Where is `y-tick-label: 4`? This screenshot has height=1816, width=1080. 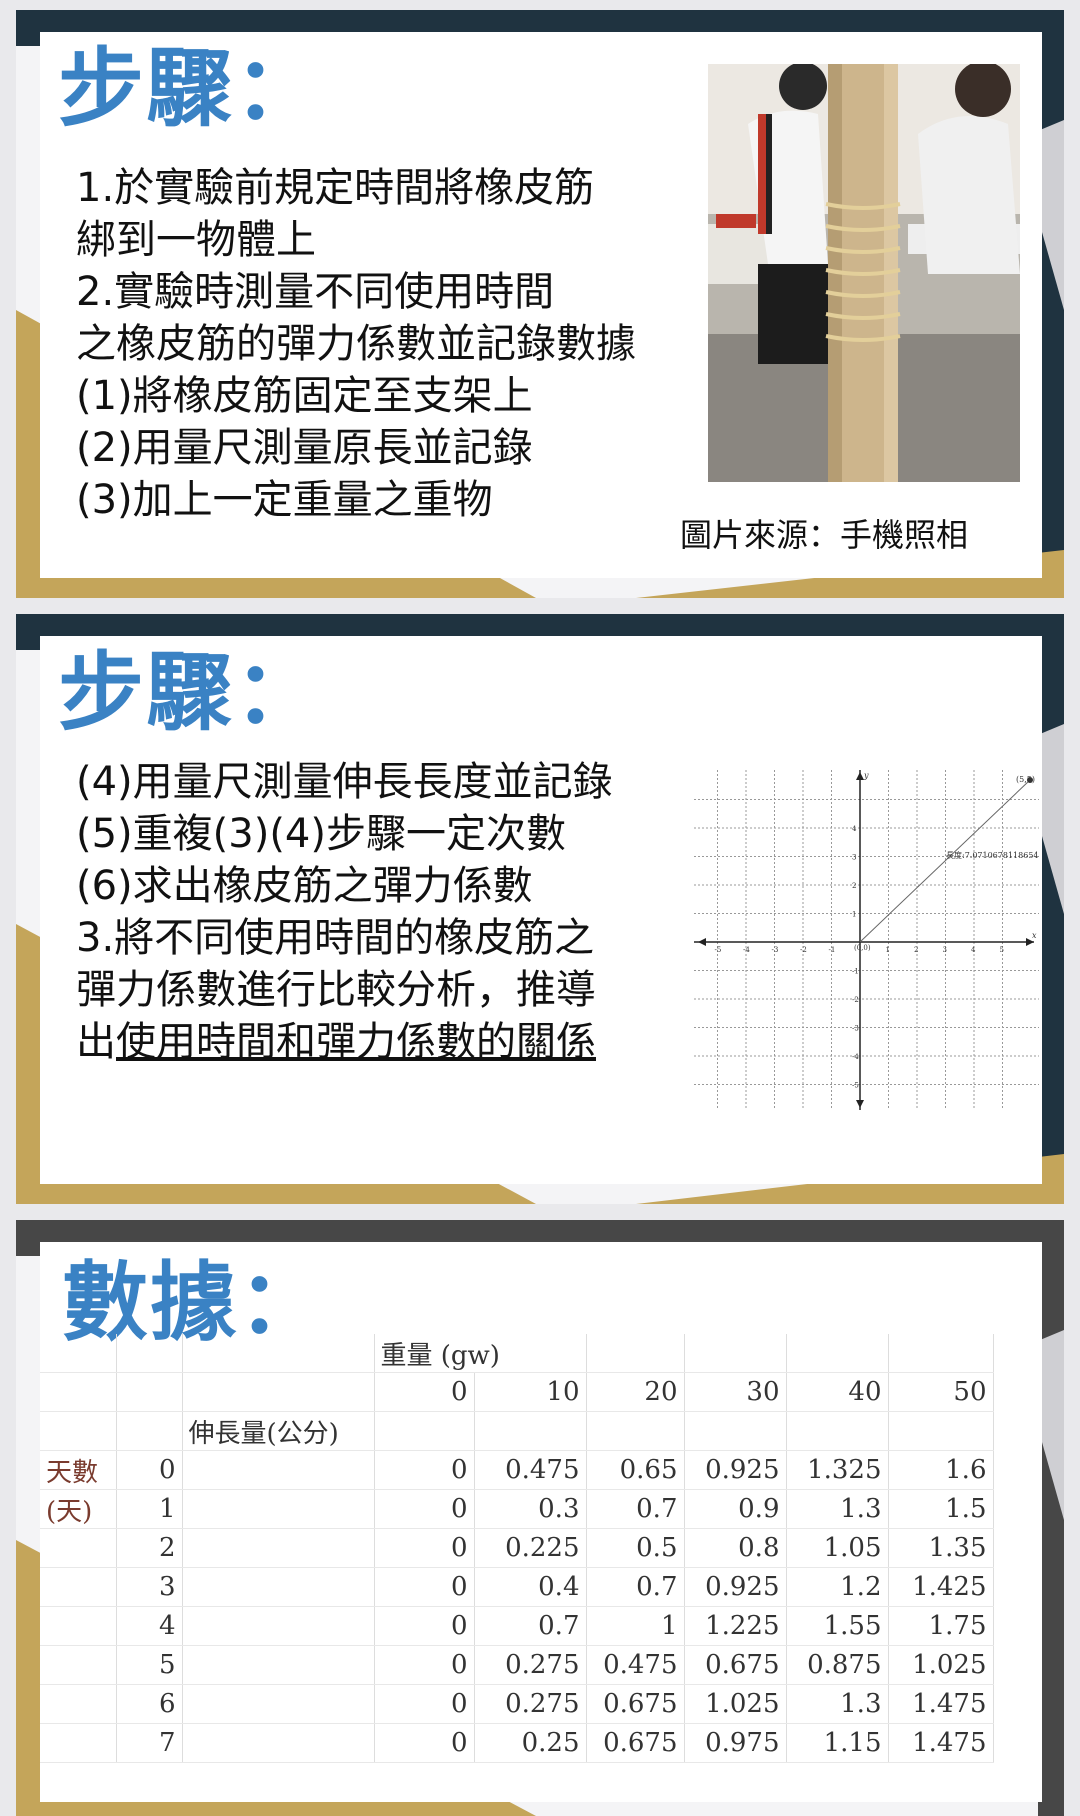 y-tick-label: 4 is located at coordinates (854, 829).